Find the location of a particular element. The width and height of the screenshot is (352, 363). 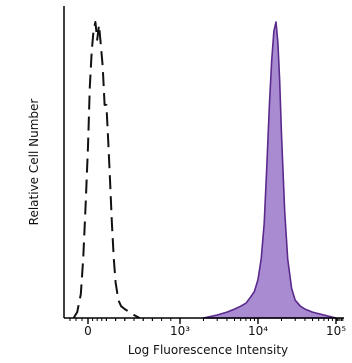

x-tick-label: 10⁴ is located at coordinates (258, 331).